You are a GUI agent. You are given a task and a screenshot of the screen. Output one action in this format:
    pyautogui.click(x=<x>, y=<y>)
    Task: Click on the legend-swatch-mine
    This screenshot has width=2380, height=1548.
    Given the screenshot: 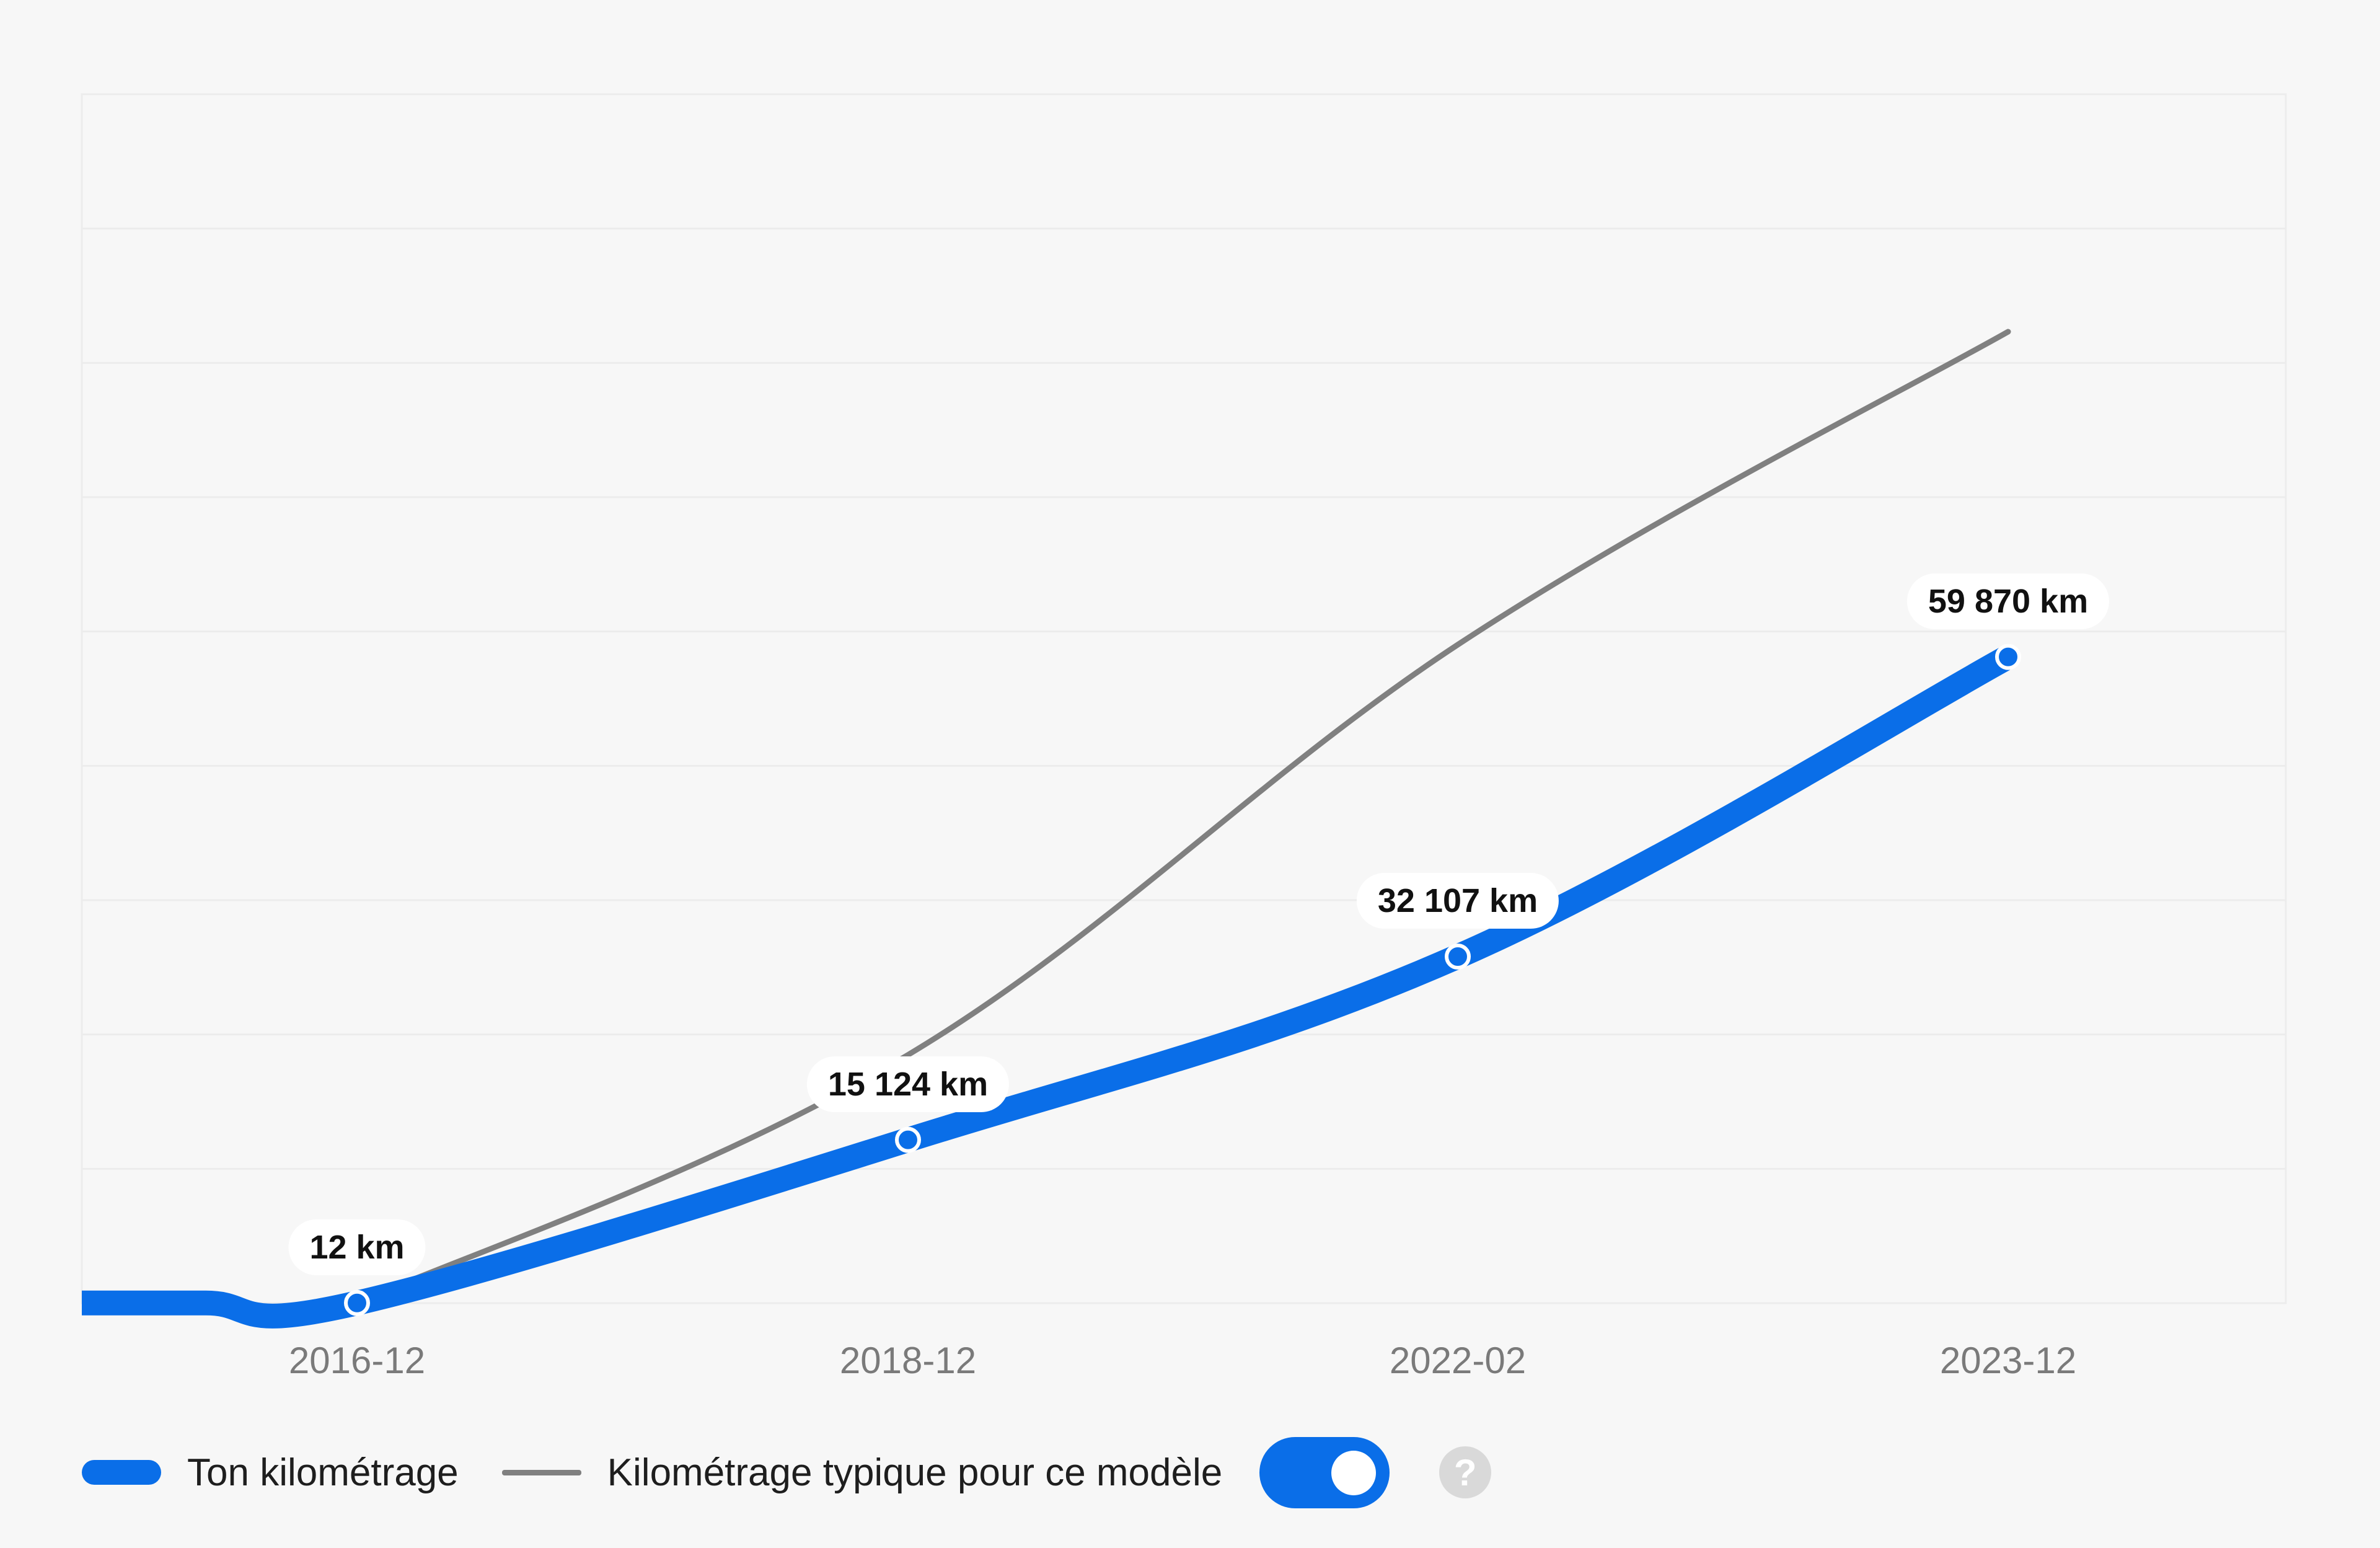 What is the action you would take?
    pyautogui.click(x=121, y=1472)
    